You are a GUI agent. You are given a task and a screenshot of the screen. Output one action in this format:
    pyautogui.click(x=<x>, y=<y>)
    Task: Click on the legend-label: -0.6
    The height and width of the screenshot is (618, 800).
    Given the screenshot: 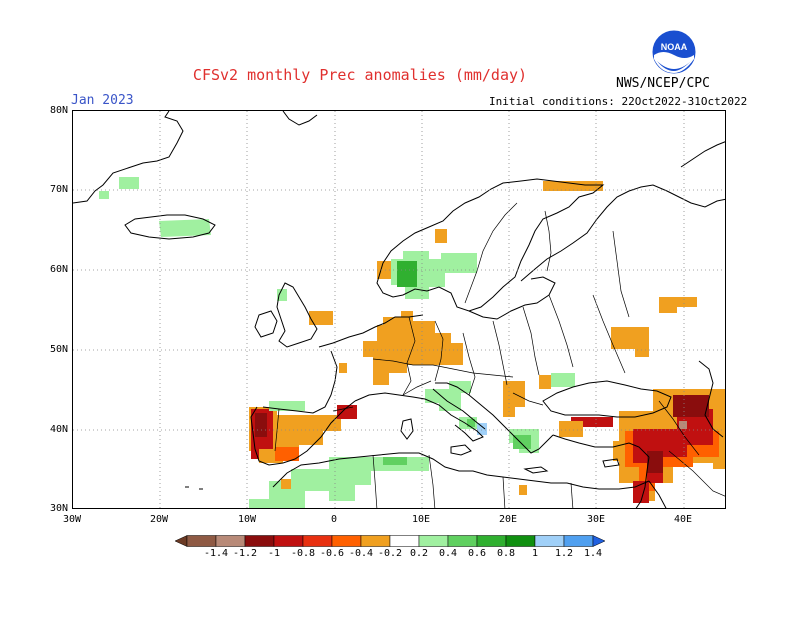 What is the action you would take?
    pyautogui.click(x=332, y=553)
    